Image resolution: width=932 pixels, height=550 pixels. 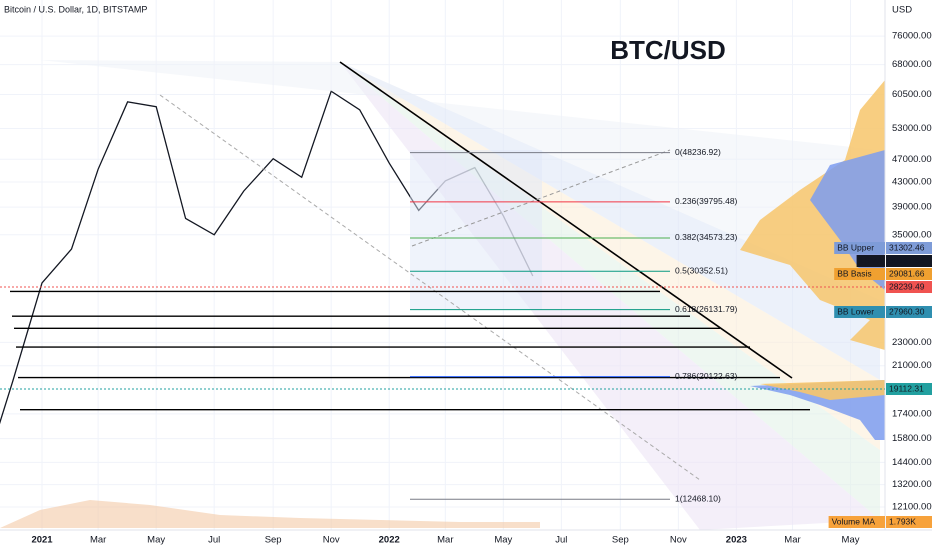 What do you see at coordinates (698, 499) in the screenshot?
I see `fib-label: 1(12468.10)` at bounding box center [698, 499].